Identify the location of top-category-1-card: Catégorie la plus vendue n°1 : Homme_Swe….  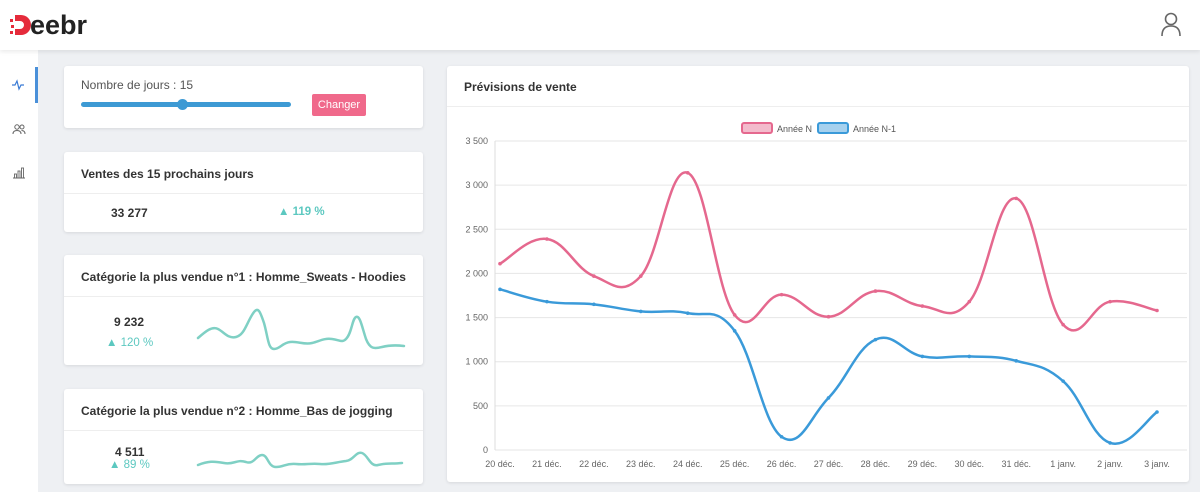
(243, 310).